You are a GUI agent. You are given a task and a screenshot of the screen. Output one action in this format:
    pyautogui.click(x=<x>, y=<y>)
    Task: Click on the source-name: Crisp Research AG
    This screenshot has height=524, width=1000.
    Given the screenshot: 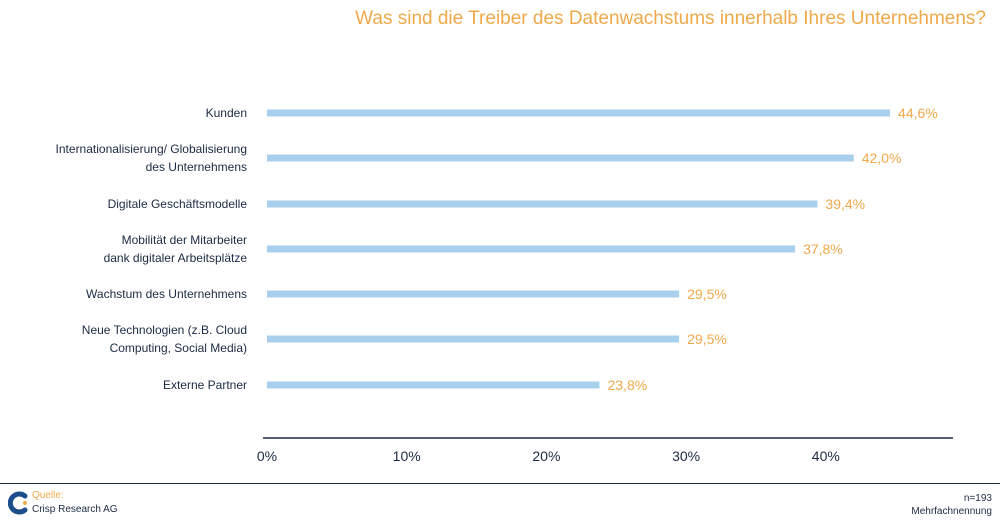 What is the action you would take?
    pyautogui.click(x=75, y=509)
    